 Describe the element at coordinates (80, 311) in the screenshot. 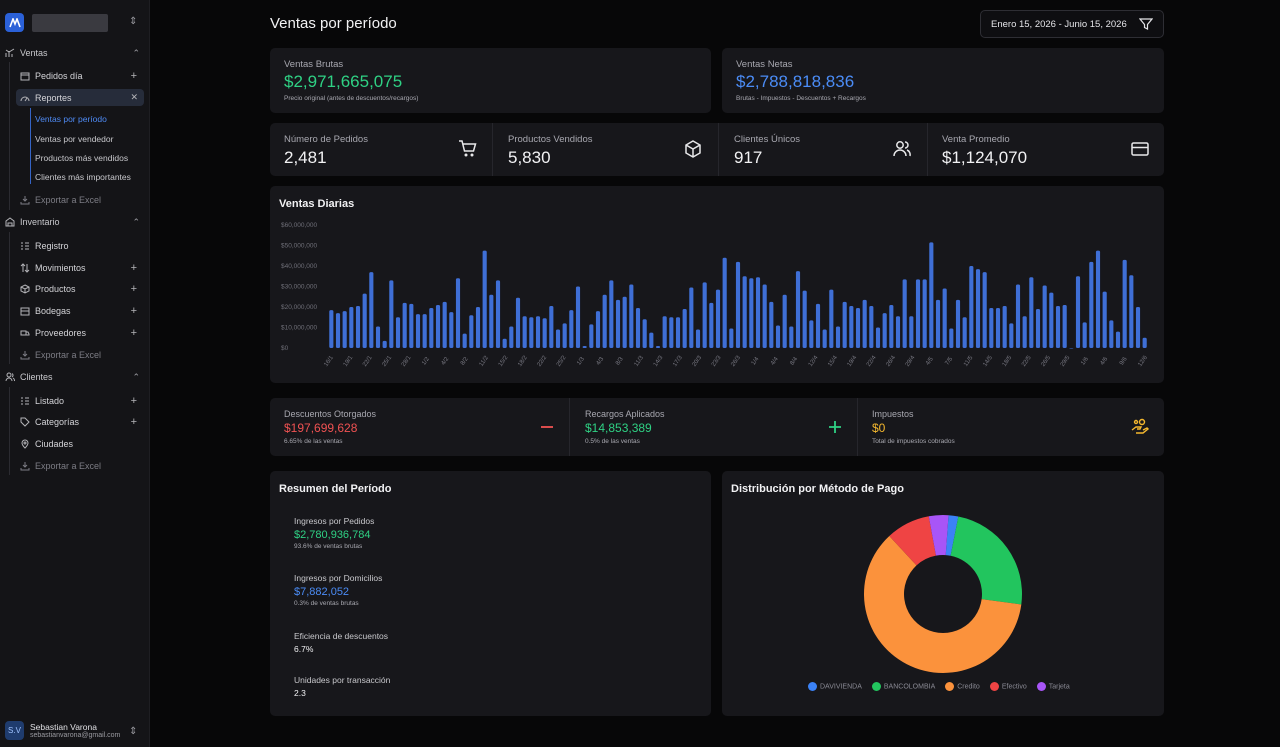

I see `sidebar-item-bodegas: Bodegas +` at that location.